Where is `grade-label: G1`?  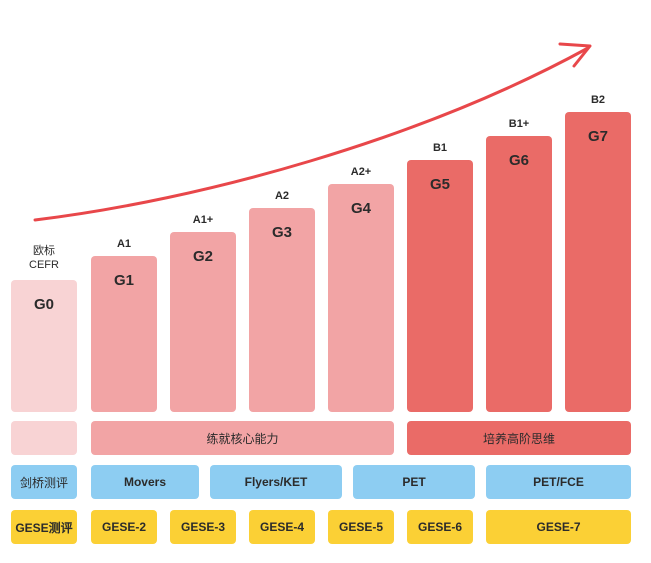 grade-label: G1 is located at coordinates (123, 280).